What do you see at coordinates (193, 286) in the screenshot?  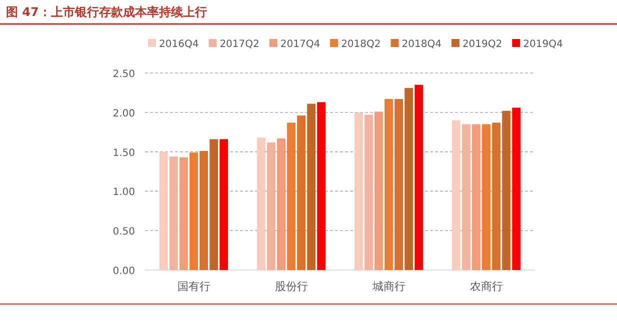 I see `x-tick-label: 国有行` at bounding box center [193, 286].